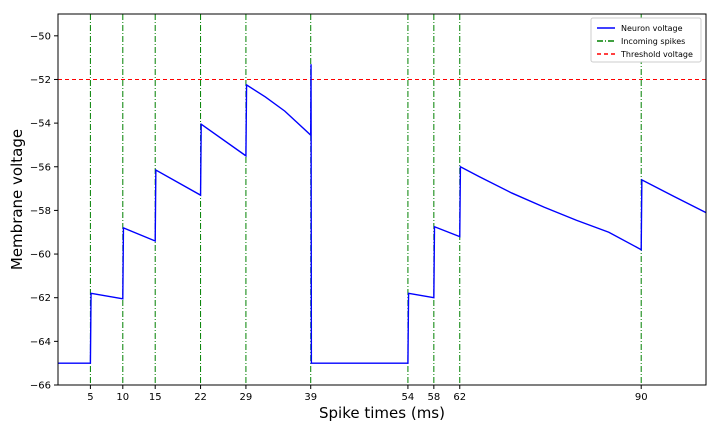 This screenshot has width=720, height=432. I want to click on x-tick-label: 5, so click(90, 397).